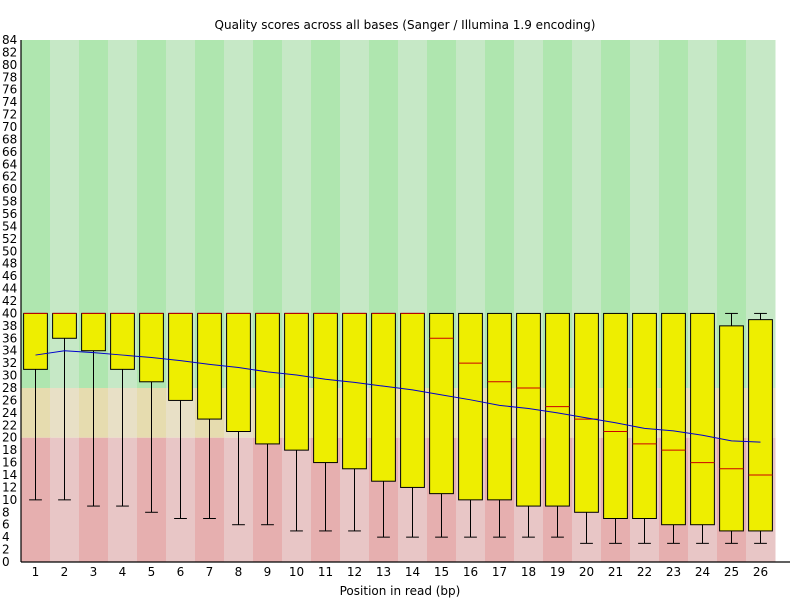 The height and width of the screenshot is (600, 800). Describe the element at coordinates (9, 102) in the screenshot. I see `y-tick-label-74: 74` at that location.